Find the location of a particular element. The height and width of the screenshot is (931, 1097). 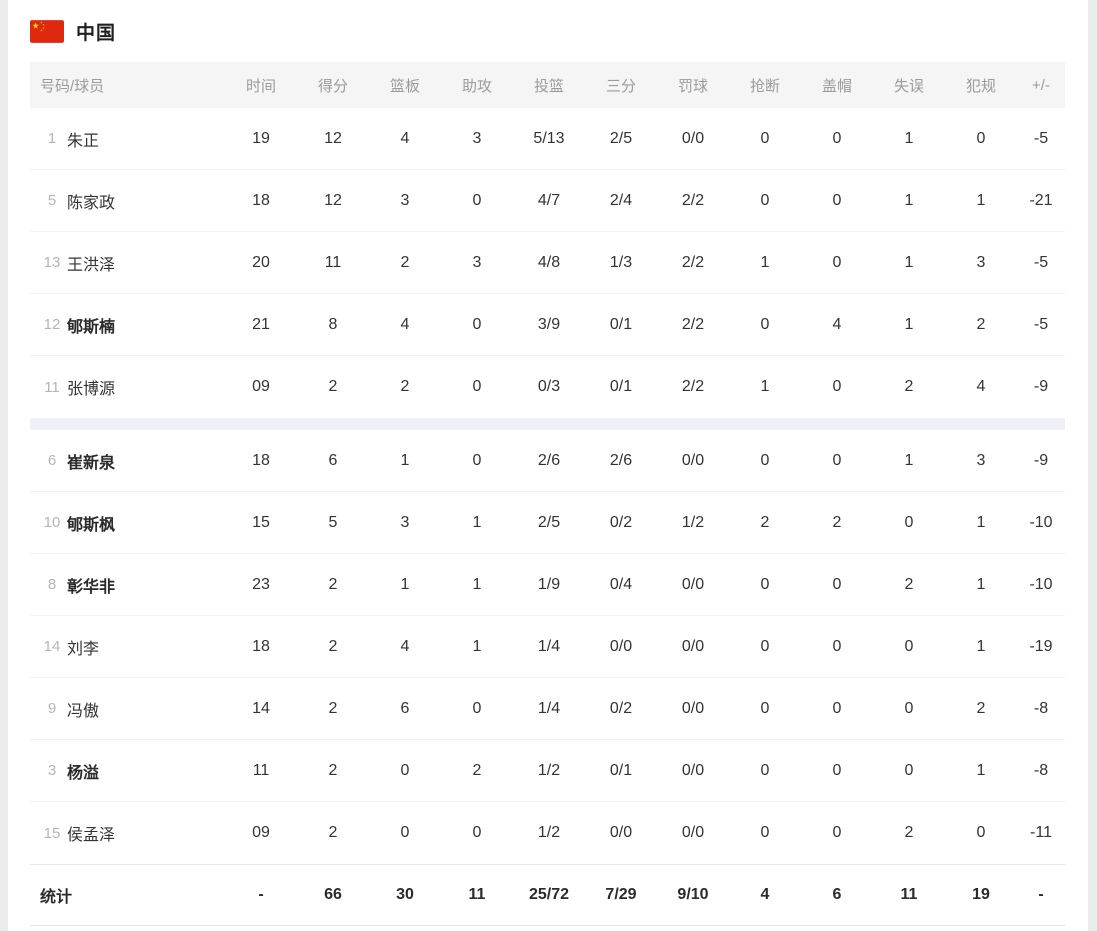

totals-stat-cell: 19 is located at coordinates (981, 894).